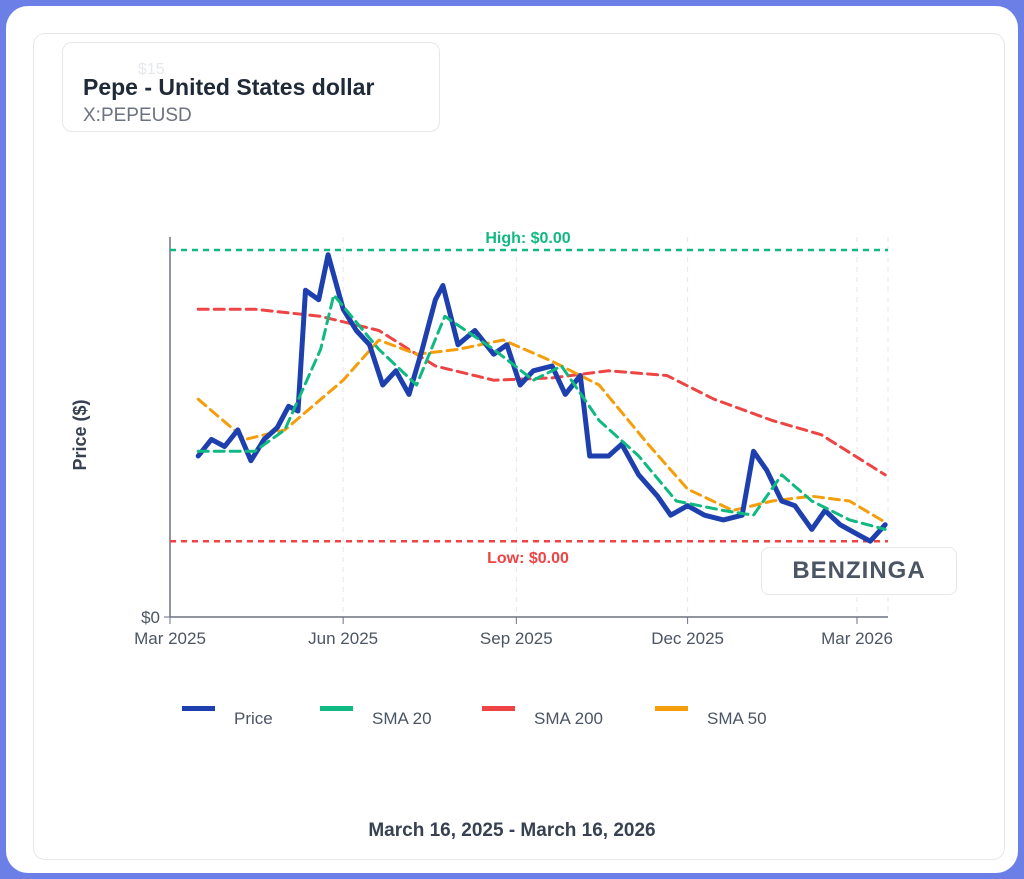 This screenshot has width=1024, height=879. Describe the element at coordinates (568, 718) in the screenshot. I see `legend-label: SMA 200` at that location.